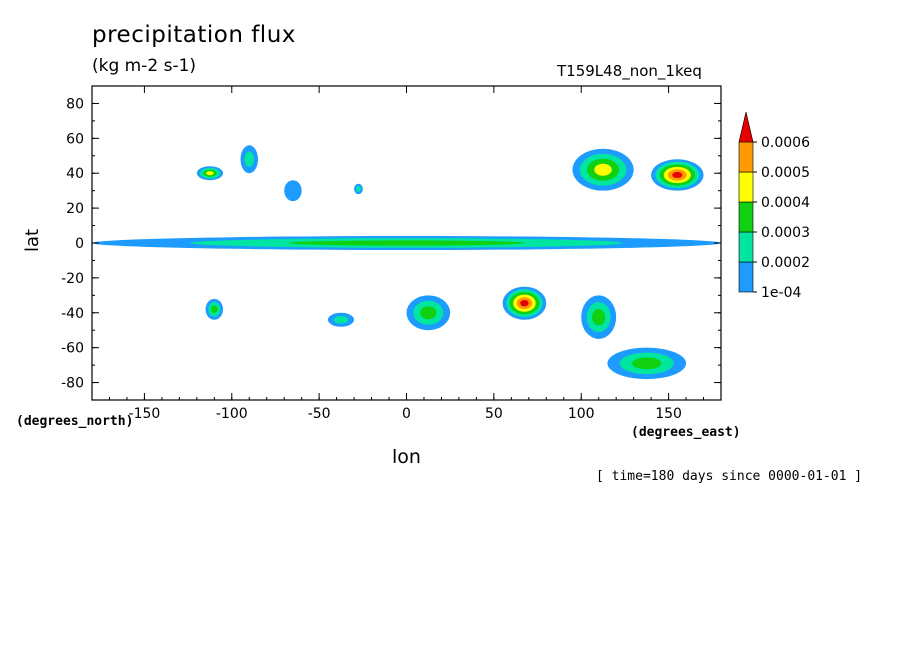 The height and width of the screenshot is (654, 904). Describe the element at coordinates (785, 203) in the screenshot. I see `colorbar-label: 0.0004` at that location.